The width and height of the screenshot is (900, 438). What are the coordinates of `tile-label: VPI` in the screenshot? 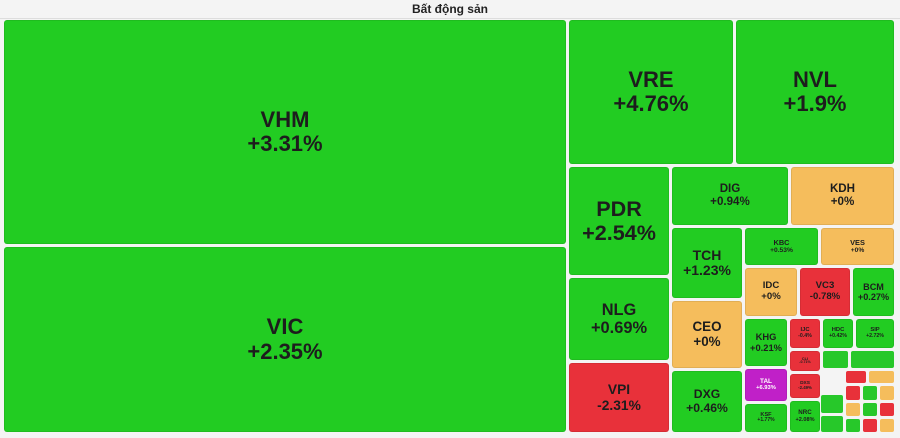 It's located at (619, 390).